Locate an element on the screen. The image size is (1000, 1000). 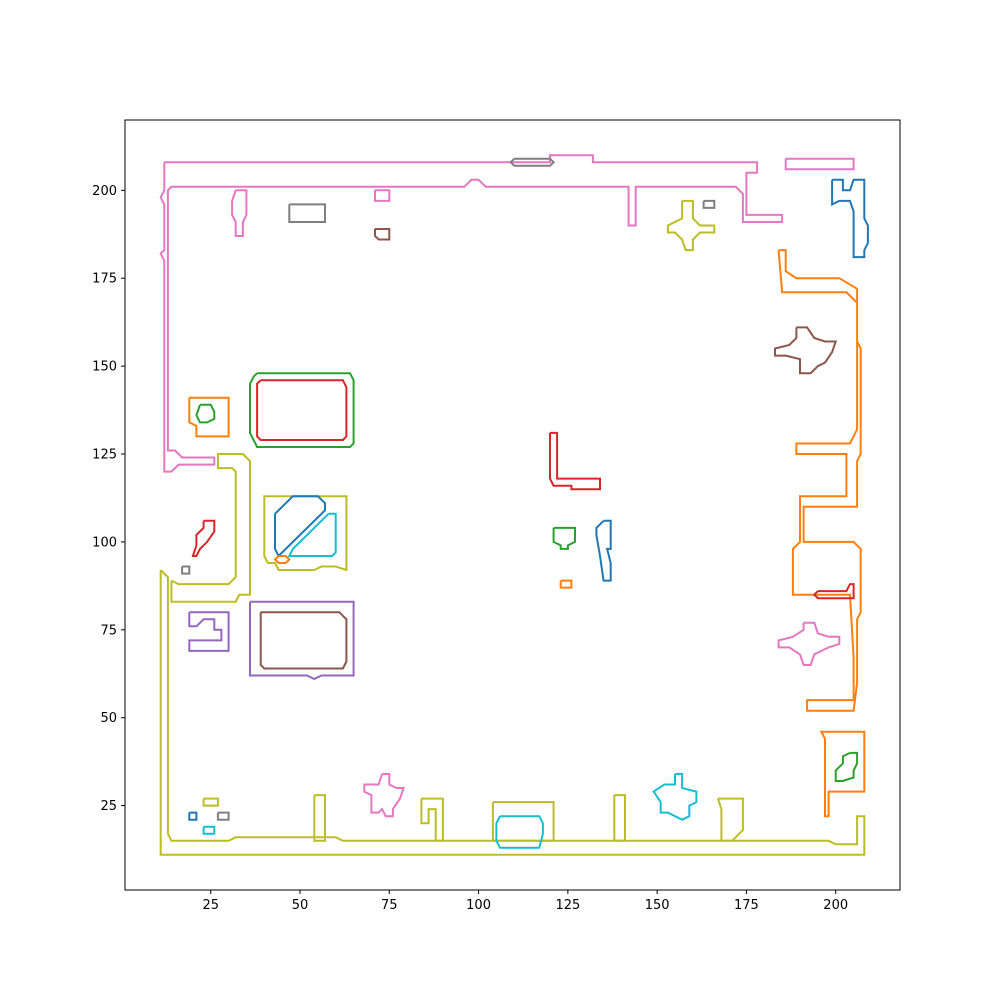
x-tick-label: 175 is located at coordinates (746, 905).